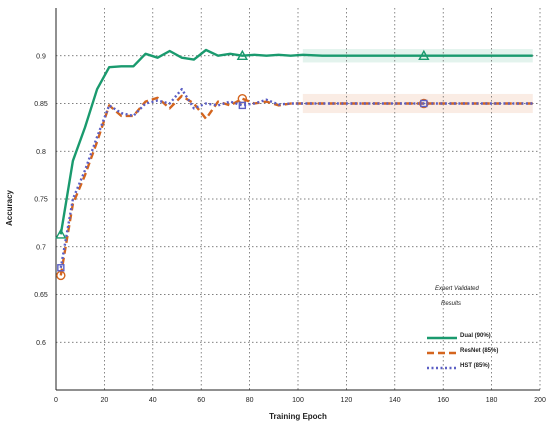 This screenshot has height=431, width=550. Describe the element at coordinates (41, 295) in the screenshot. I see `y-tick-label: 0.65` at that location.